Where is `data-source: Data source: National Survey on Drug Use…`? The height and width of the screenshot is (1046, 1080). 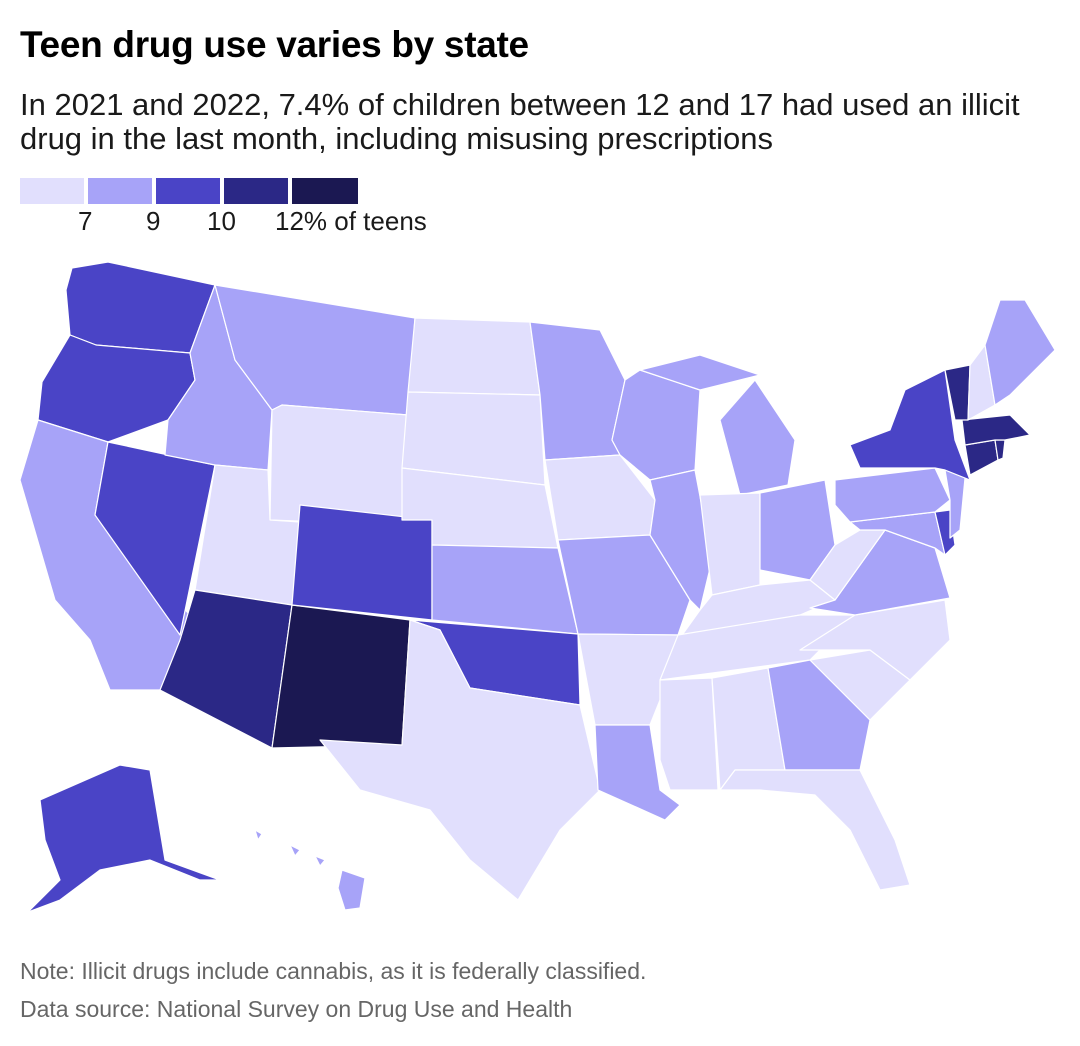 data-source: Data source: National Survey on Drug Use… is located at coordinates (296, 1009).